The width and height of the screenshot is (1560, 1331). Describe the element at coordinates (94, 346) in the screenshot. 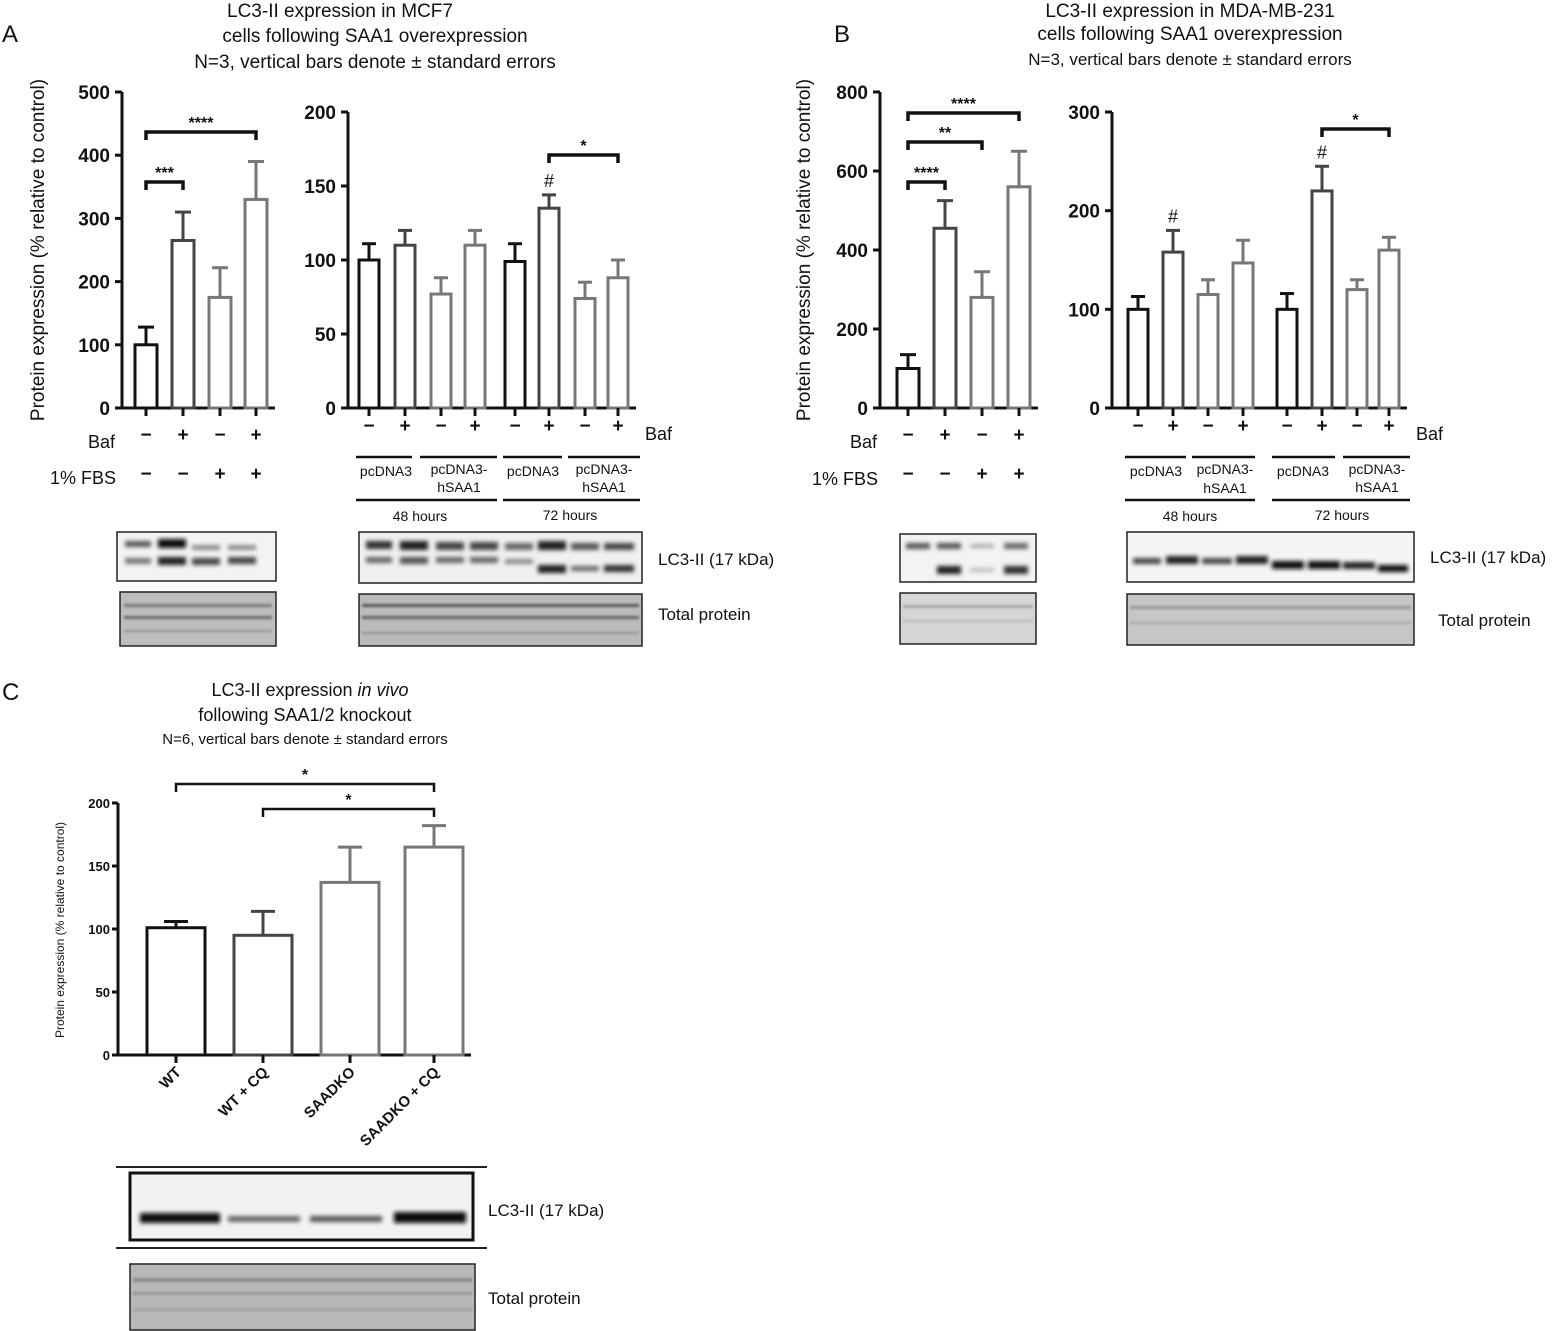

I see `y-tick-label-a-left: 100` at that location.